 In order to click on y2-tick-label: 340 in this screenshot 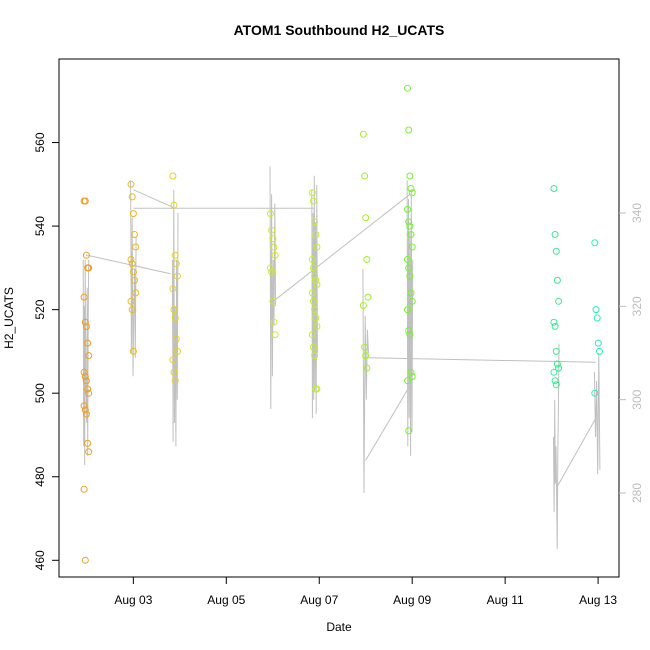, I will do `click(637, 213)`.